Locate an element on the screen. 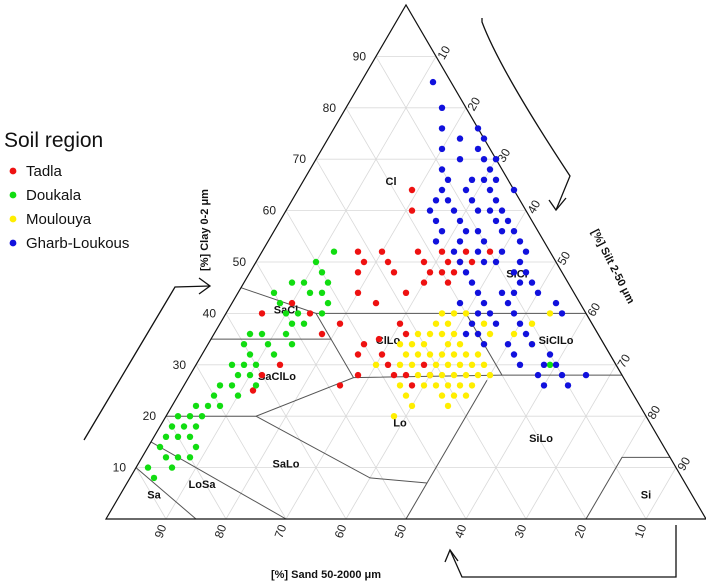 This screenshot has height=584, width=706. silt-tick-label: 60 is located at coordinates (593, 309).